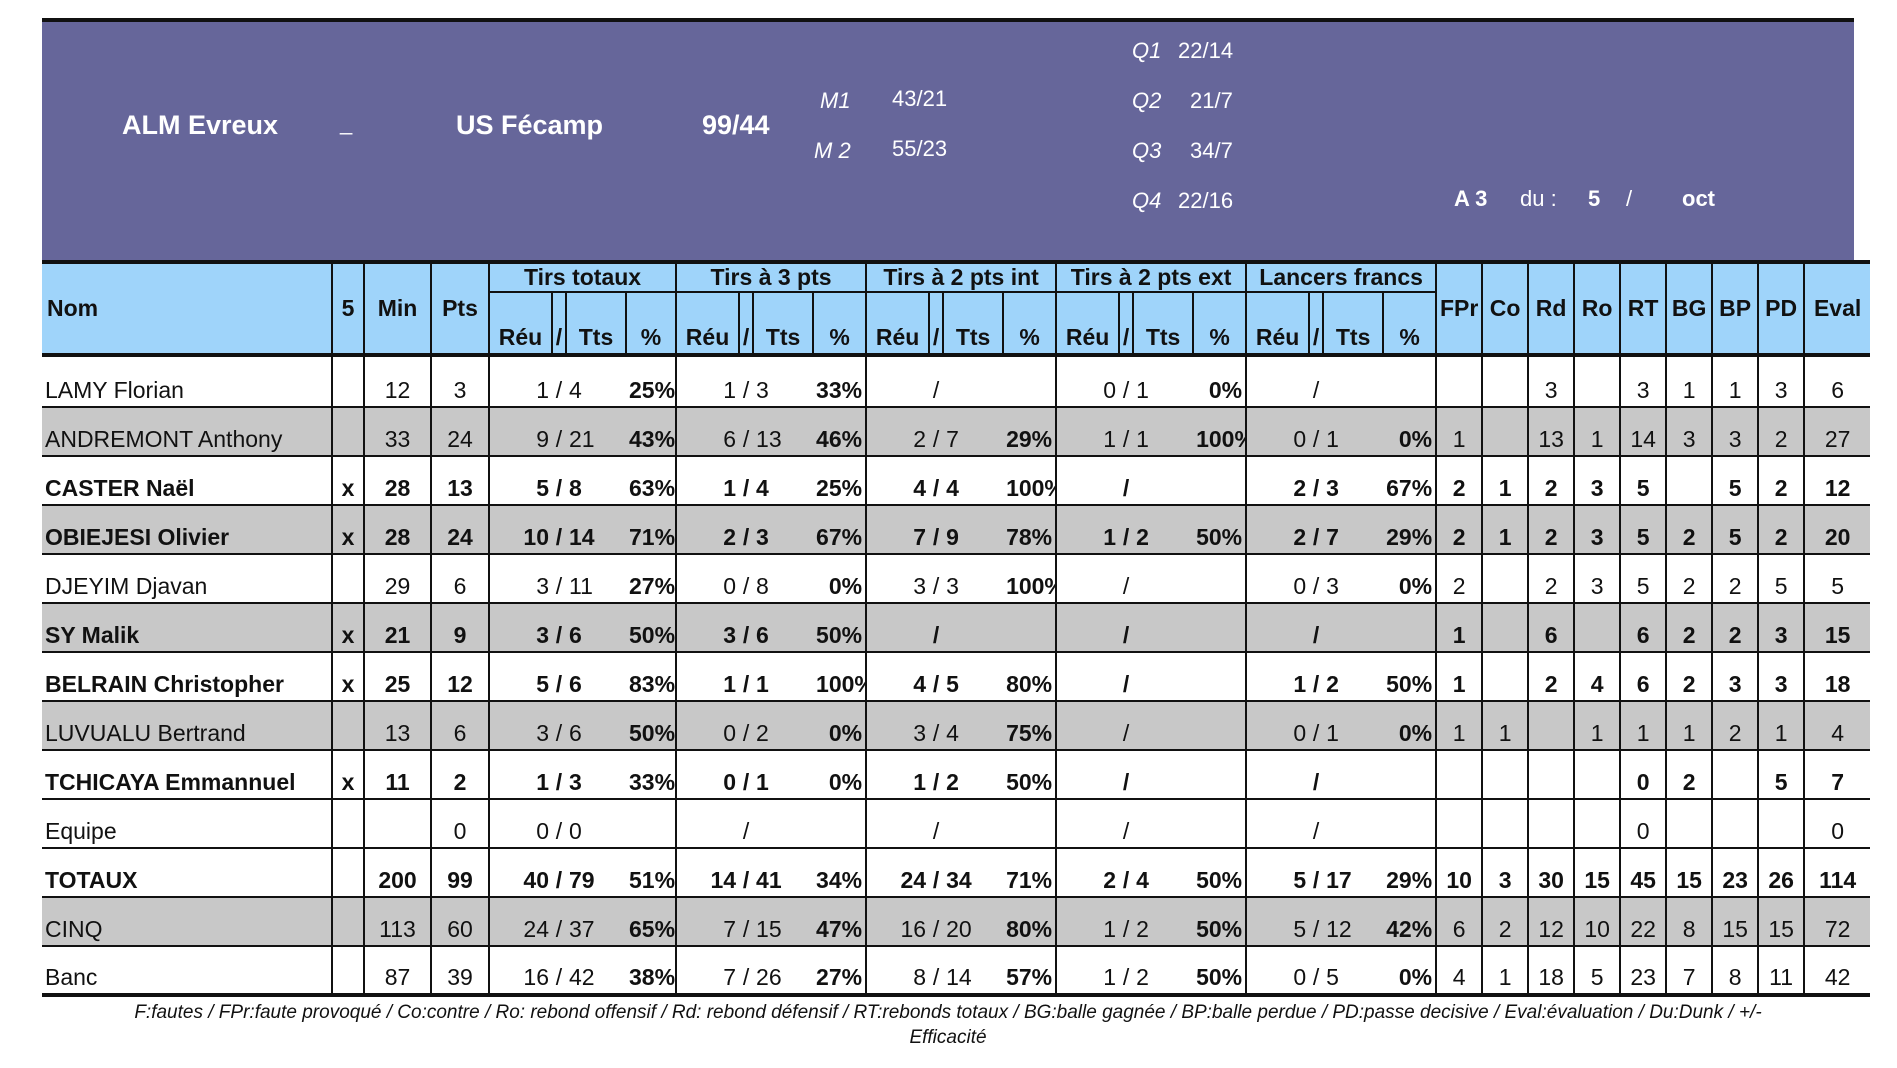 The height and width of the screenshot is (1068, 1897). I want to click on cell-t2i-r, so click(898, 628).